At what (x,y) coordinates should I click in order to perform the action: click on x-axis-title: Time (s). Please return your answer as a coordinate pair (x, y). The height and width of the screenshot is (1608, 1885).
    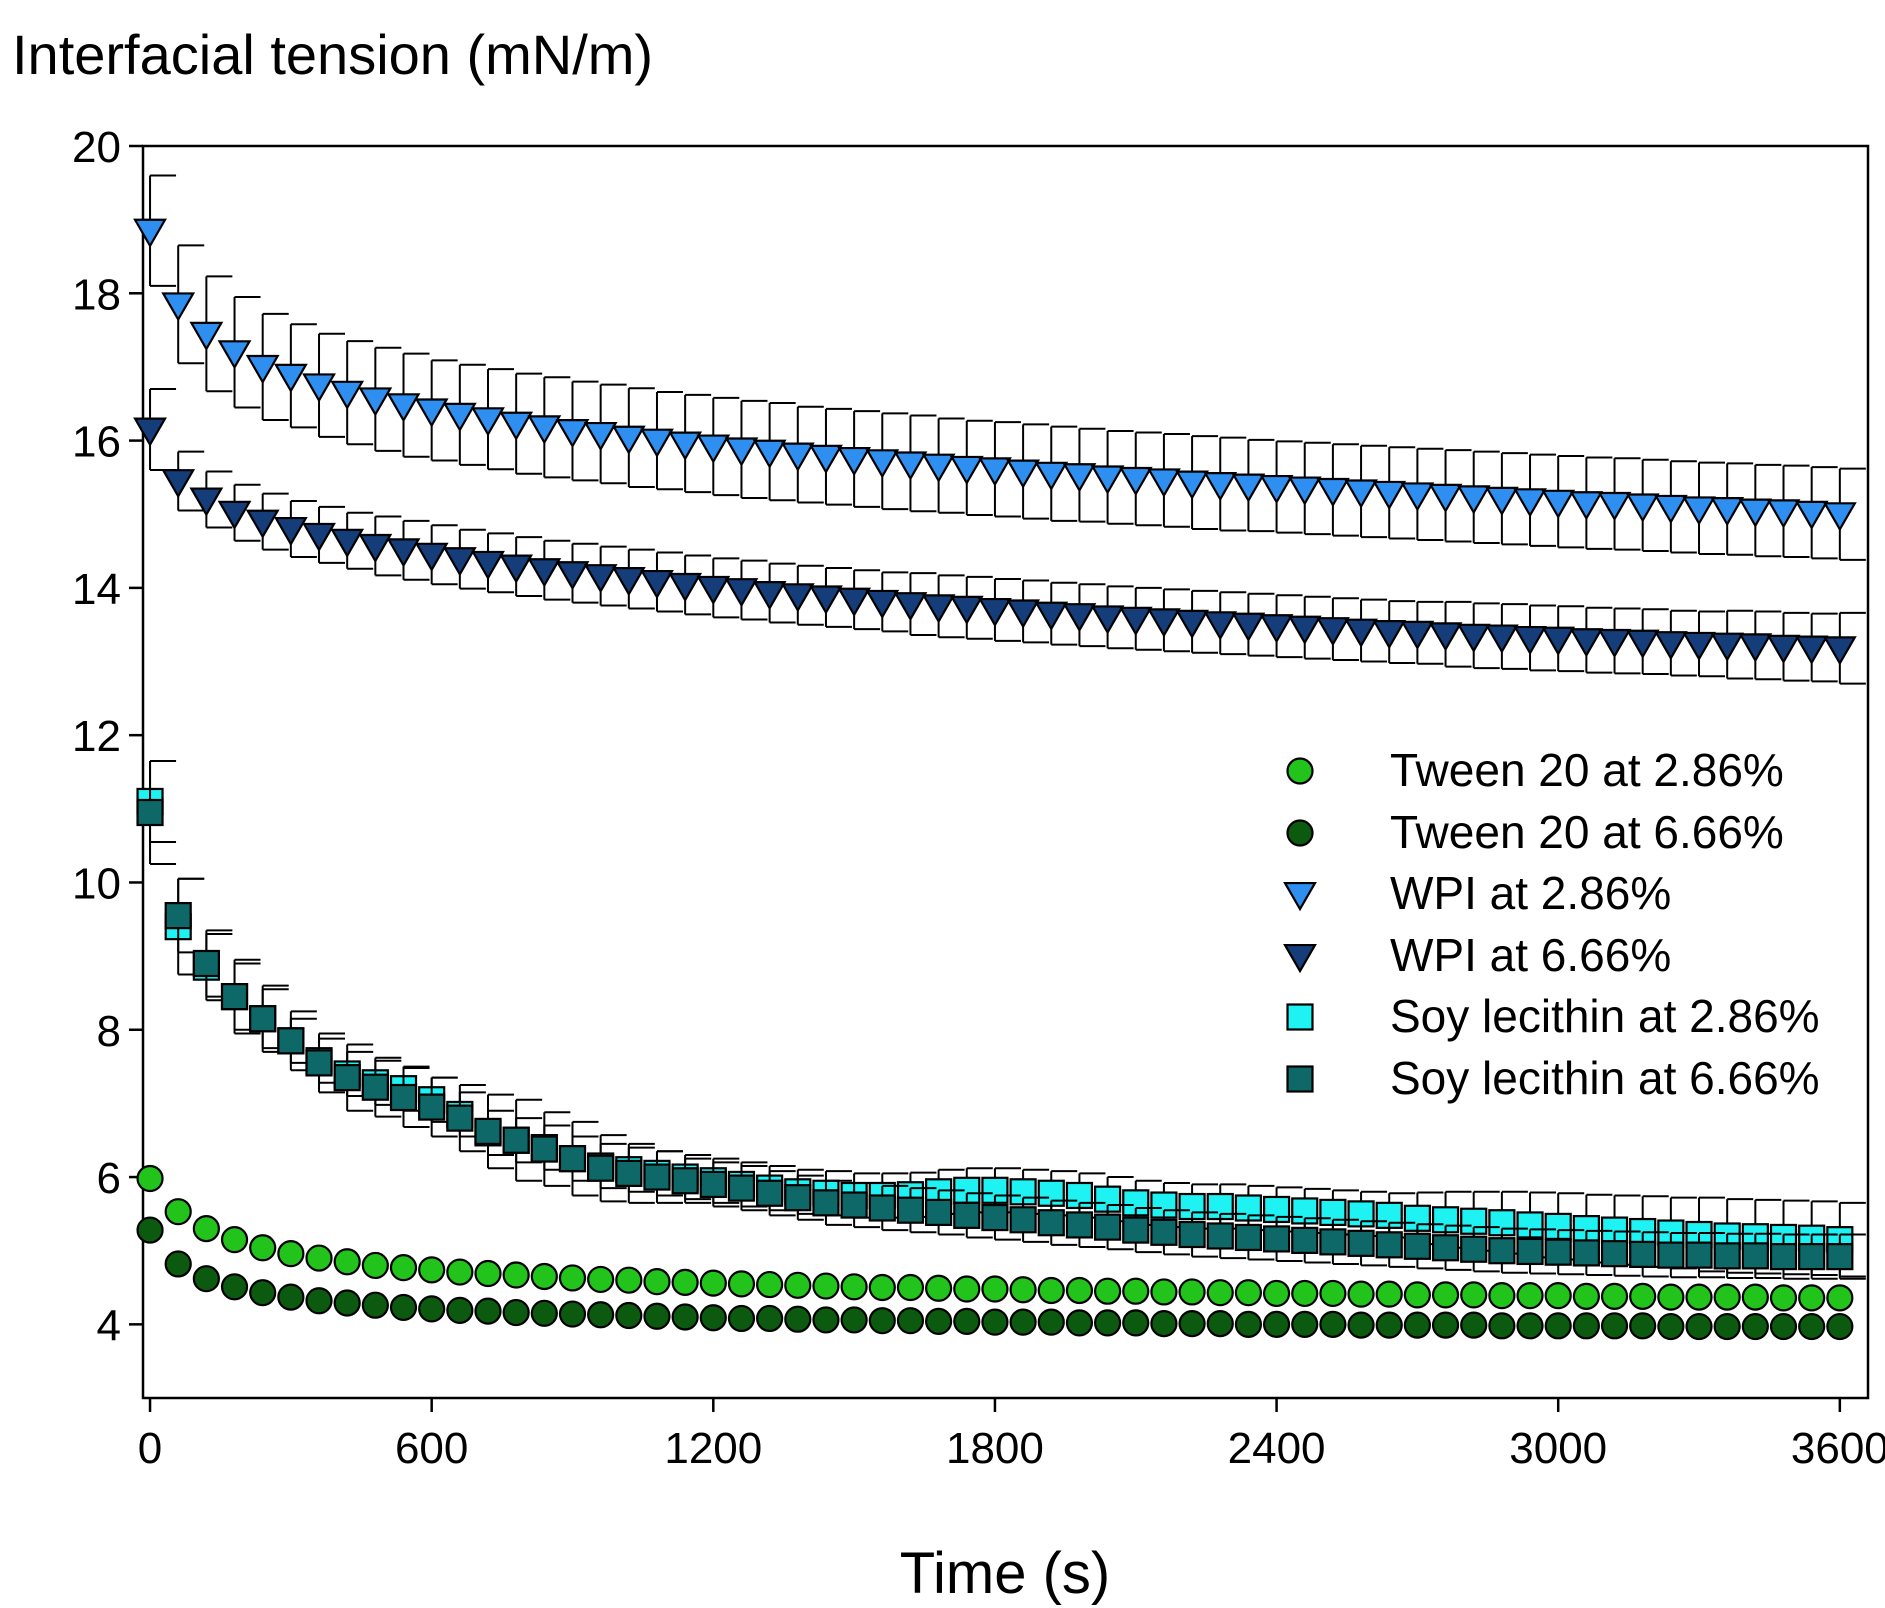
    Looking at the image, I should click on (1005, 1573).